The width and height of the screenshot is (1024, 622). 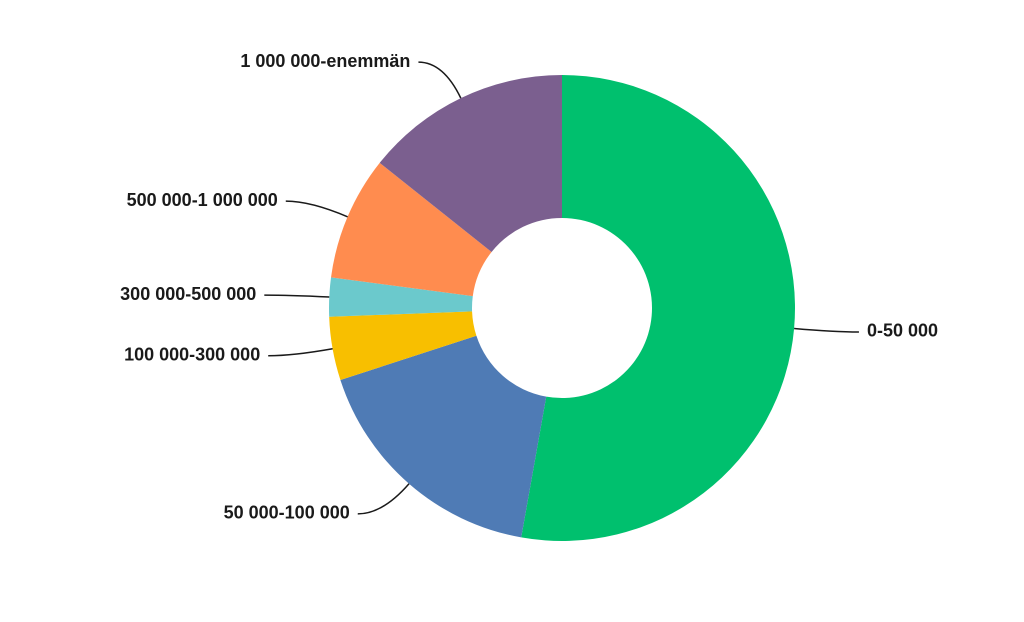 I want to click on slice-label: 500 000-1 000 000, so click(x=202, y=200).